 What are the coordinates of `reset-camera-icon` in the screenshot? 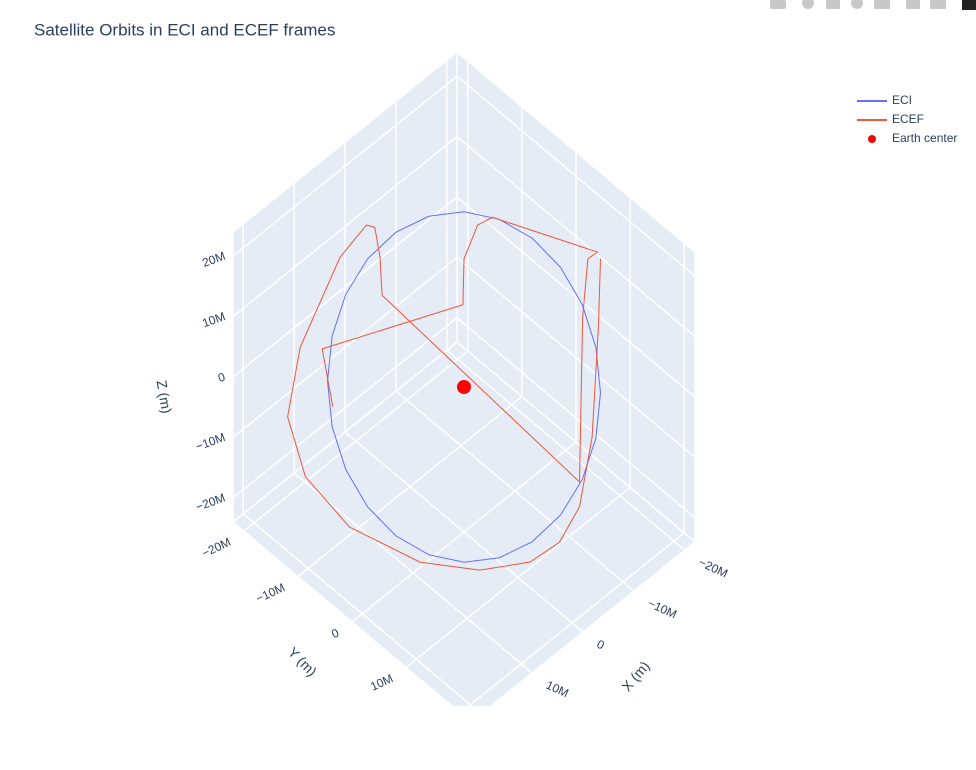 It's located at (938, 4).